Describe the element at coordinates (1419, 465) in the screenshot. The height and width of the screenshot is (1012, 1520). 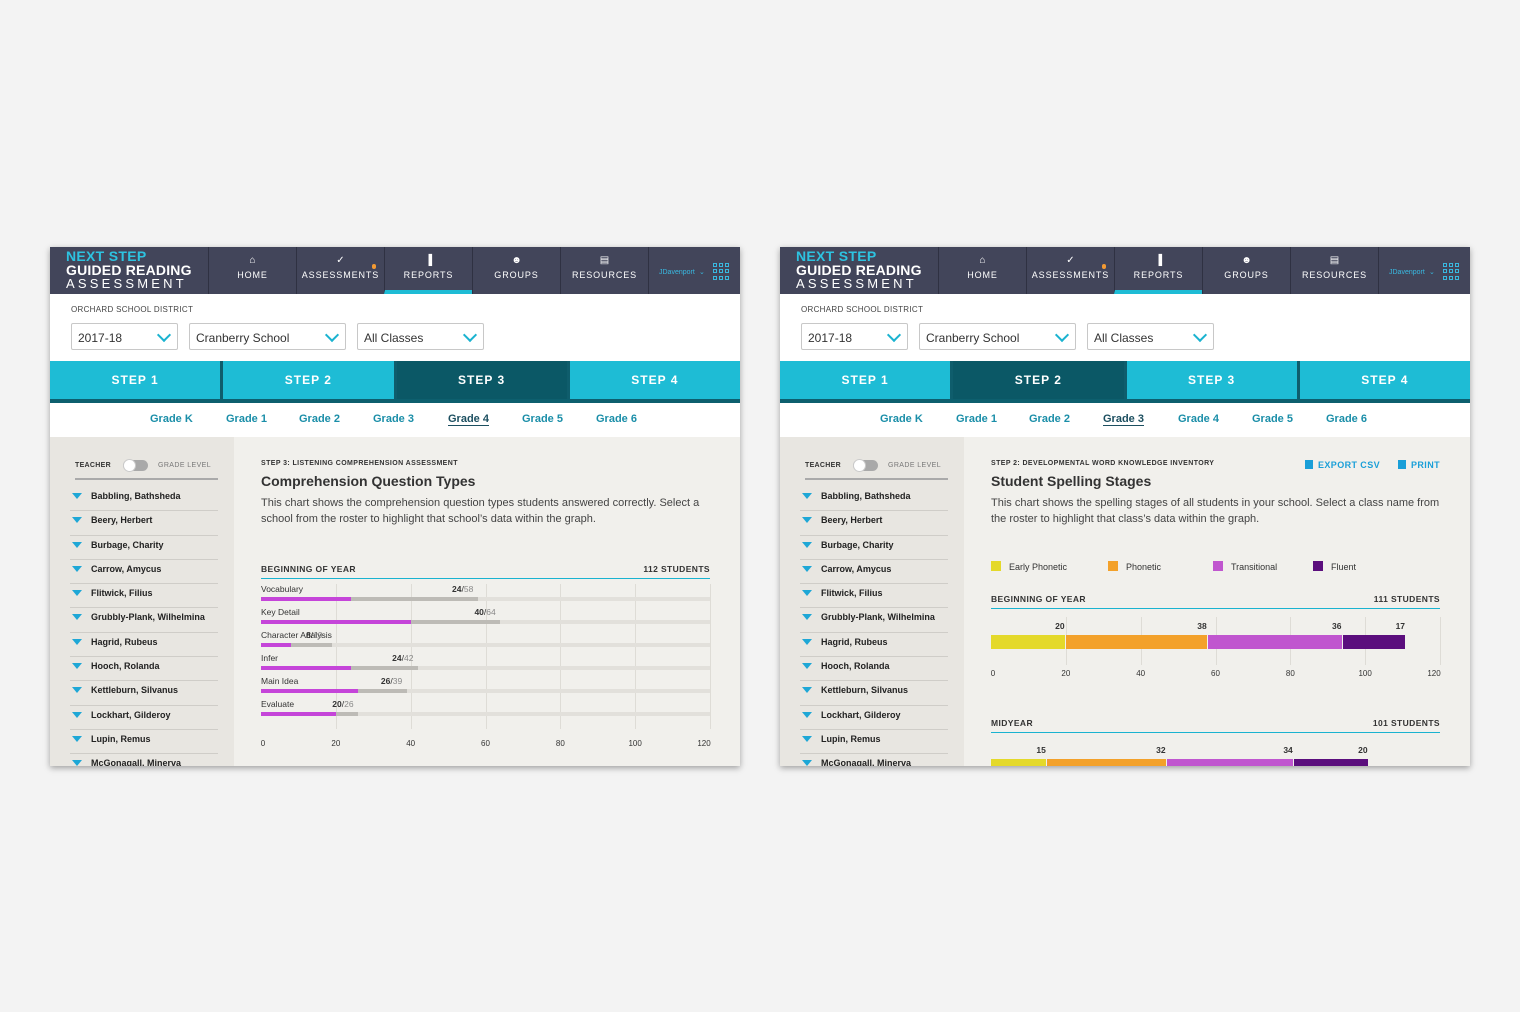
I see `print-button: PRINT` at that location.